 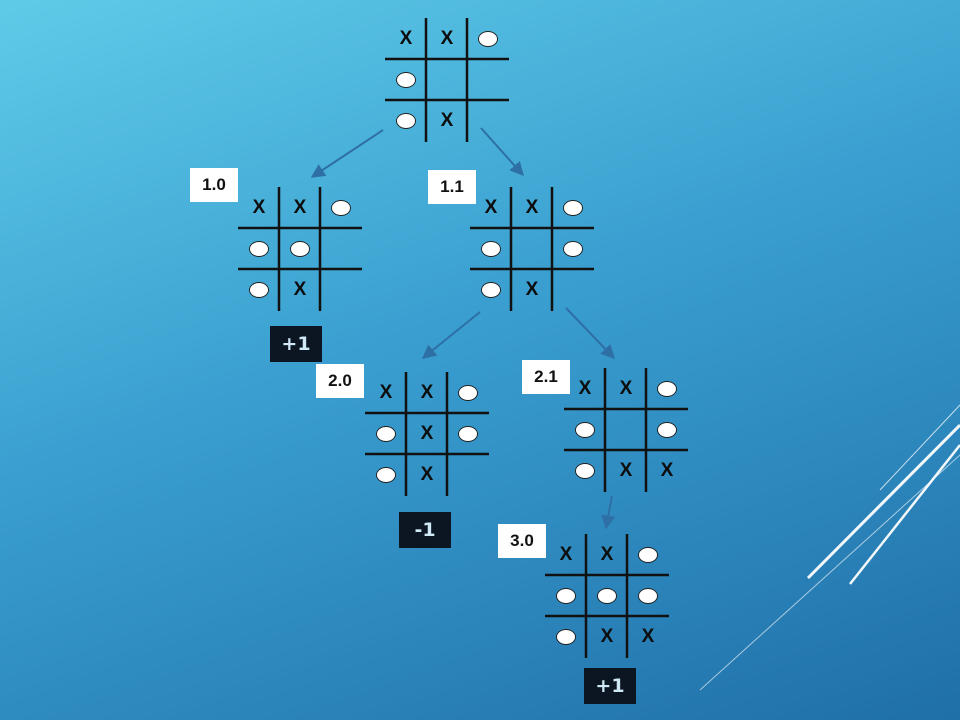 What do you see at coordinates (296, 344) in the screenshot?
I see `score-box-1.0: +1` at bounding box center [296, 344].